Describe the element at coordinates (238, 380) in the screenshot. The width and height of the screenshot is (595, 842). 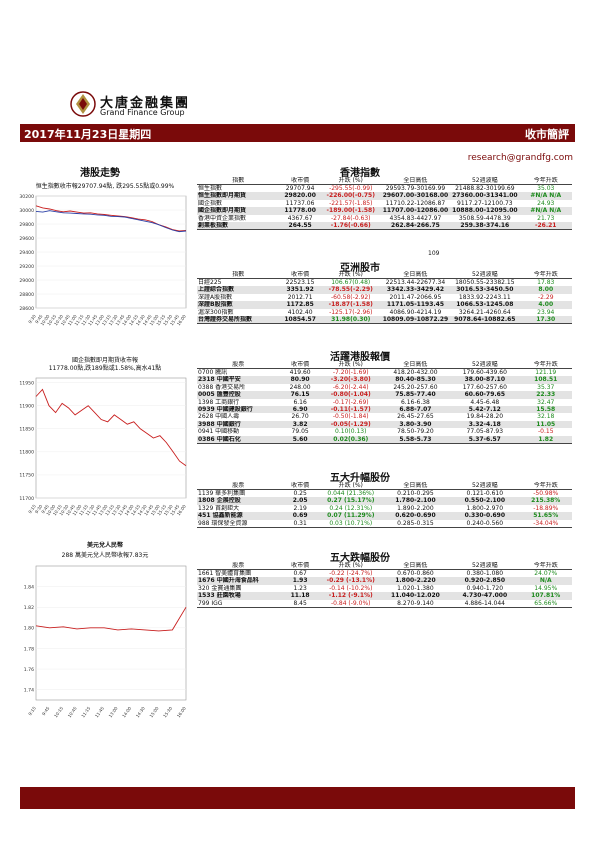
I see `table-cell: 2318 中國平安` at that location.